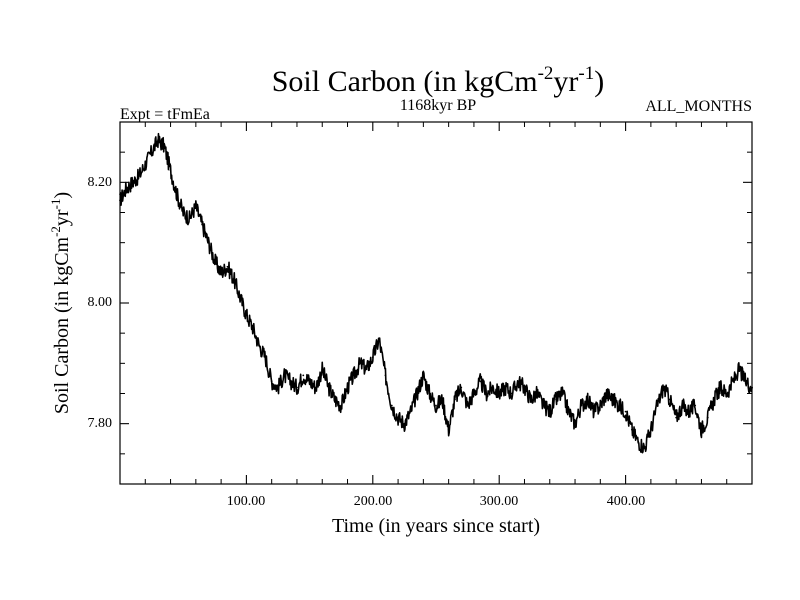 The height and width of the screenshot is (600, 800). I want to click on y-axis-label-superscript-2: -1, so click(55, 204).